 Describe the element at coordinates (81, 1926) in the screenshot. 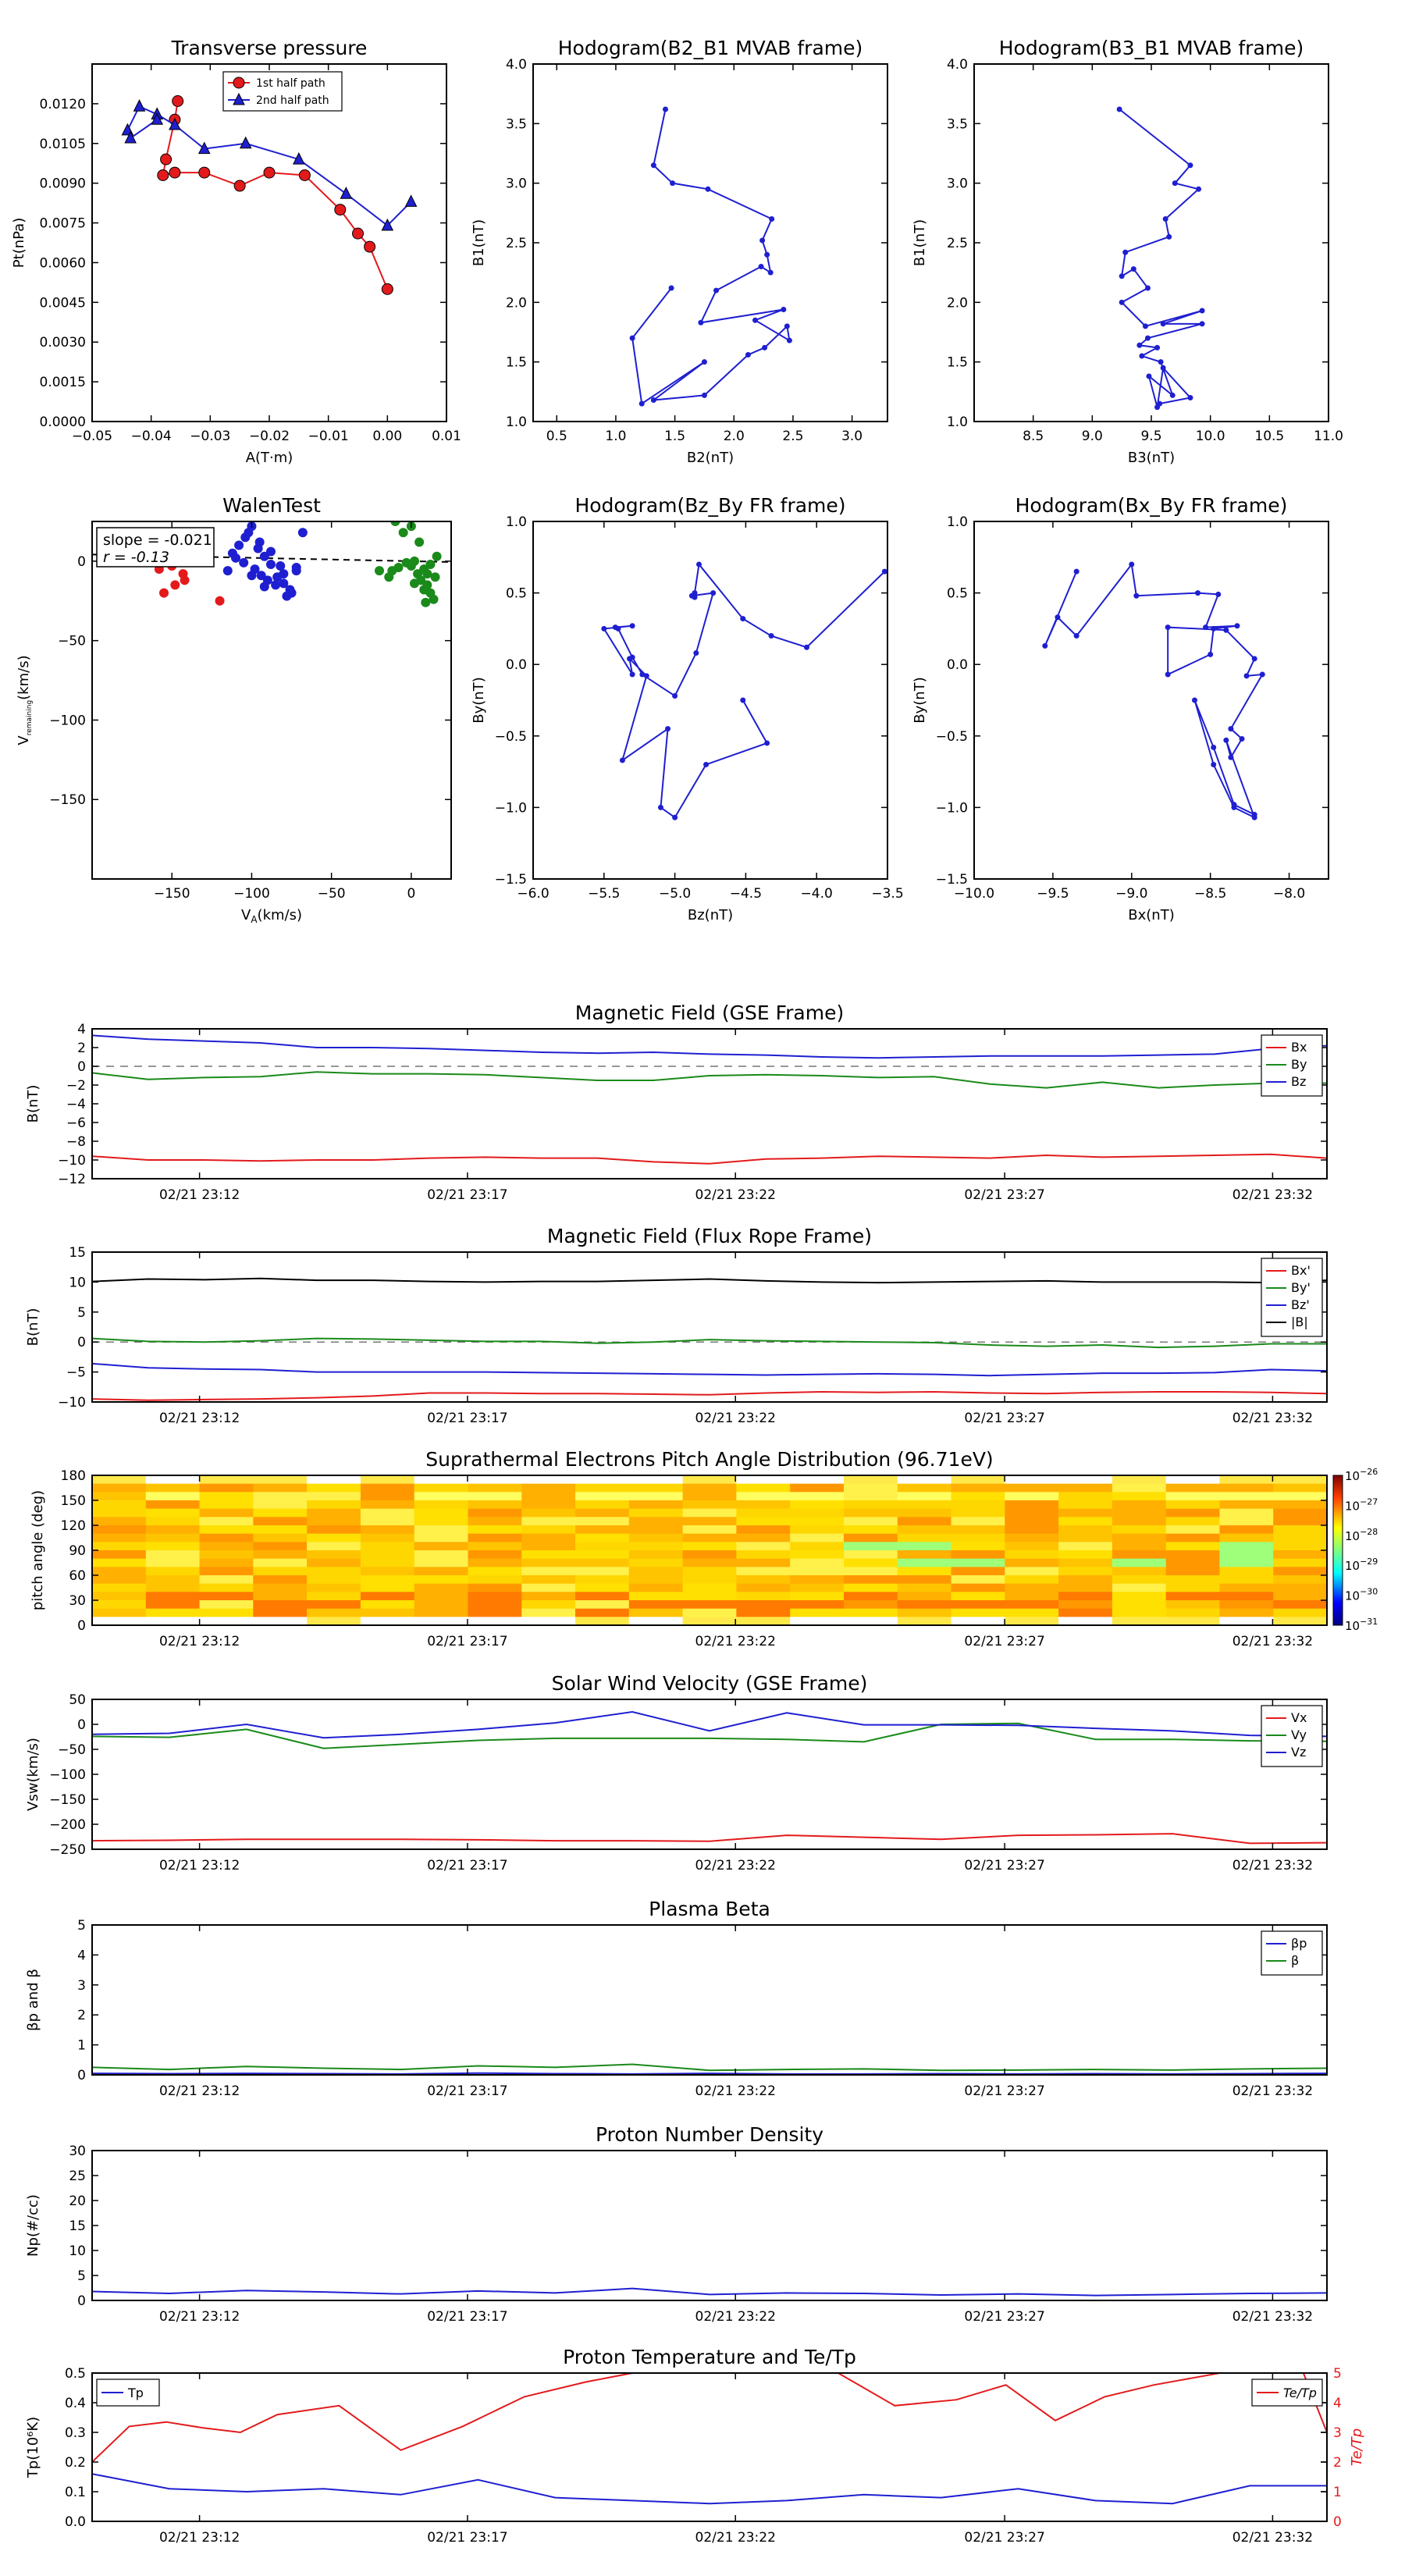

I see `y-tick-label: 5` at that location.